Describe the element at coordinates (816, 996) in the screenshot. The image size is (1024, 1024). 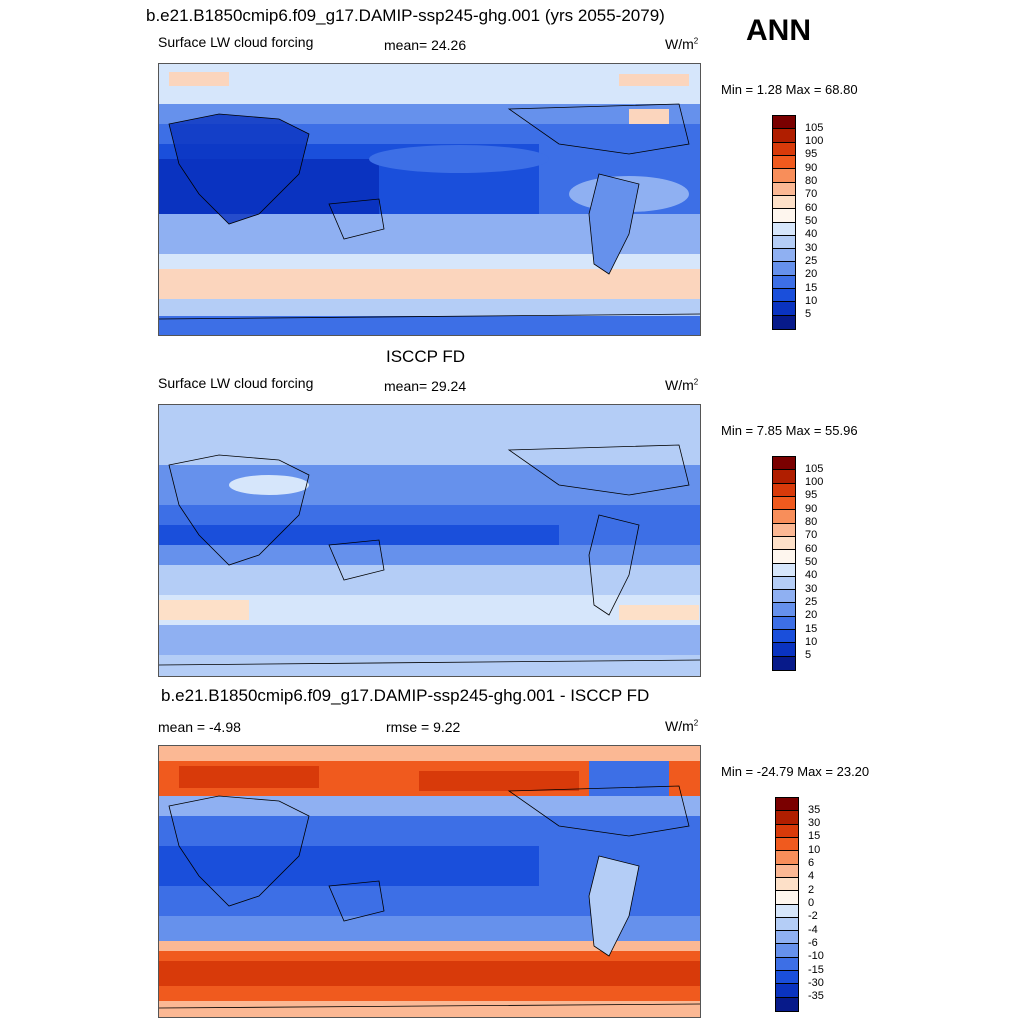
I see `colorbar-tick-label: -35` at that location.